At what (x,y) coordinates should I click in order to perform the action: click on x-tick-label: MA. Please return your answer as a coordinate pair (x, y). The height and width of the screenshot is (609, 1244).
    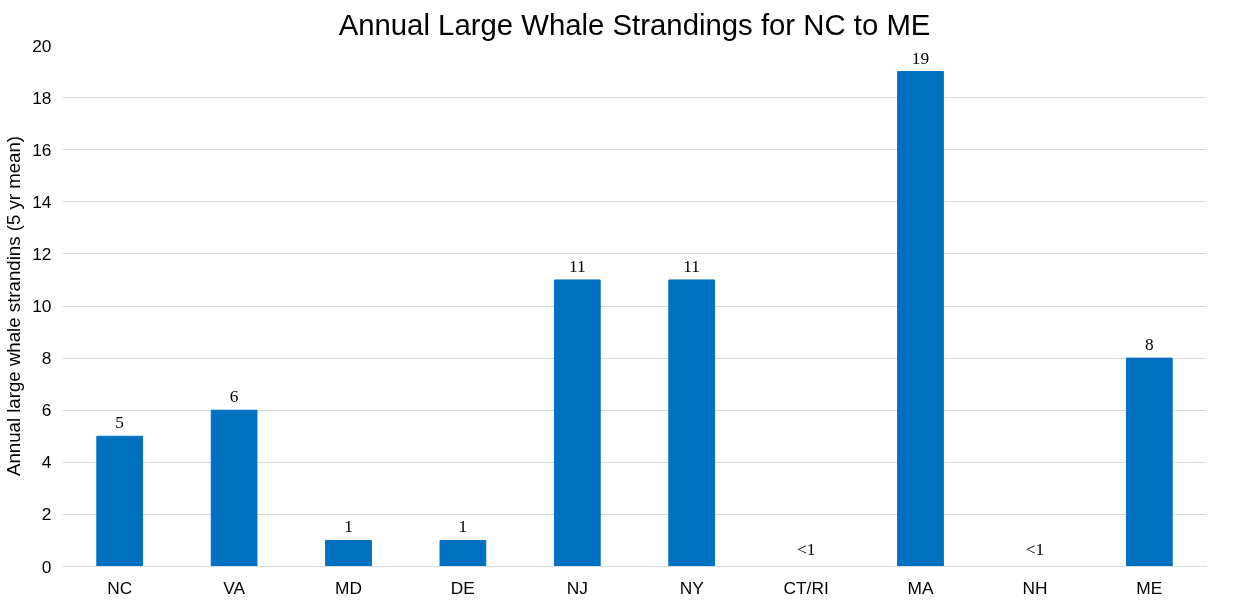
    Looking at the image, I should click on (920, 587).